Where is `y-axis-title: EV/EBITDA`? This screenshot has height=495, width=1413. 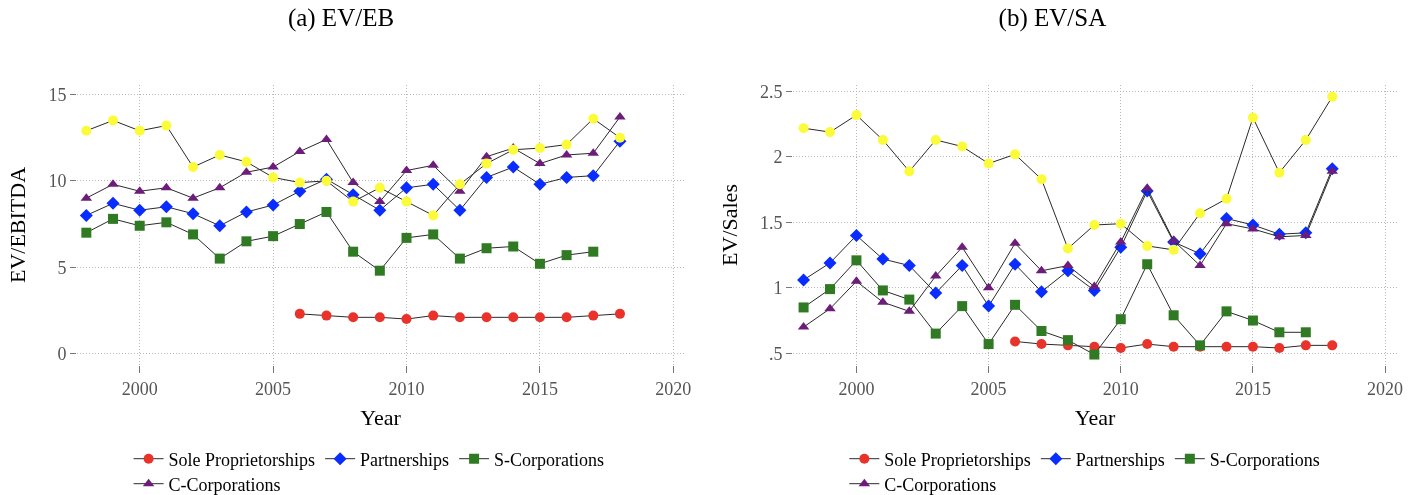
y-axis-title: EV/EBITDA is located at coordinates (18, 225).